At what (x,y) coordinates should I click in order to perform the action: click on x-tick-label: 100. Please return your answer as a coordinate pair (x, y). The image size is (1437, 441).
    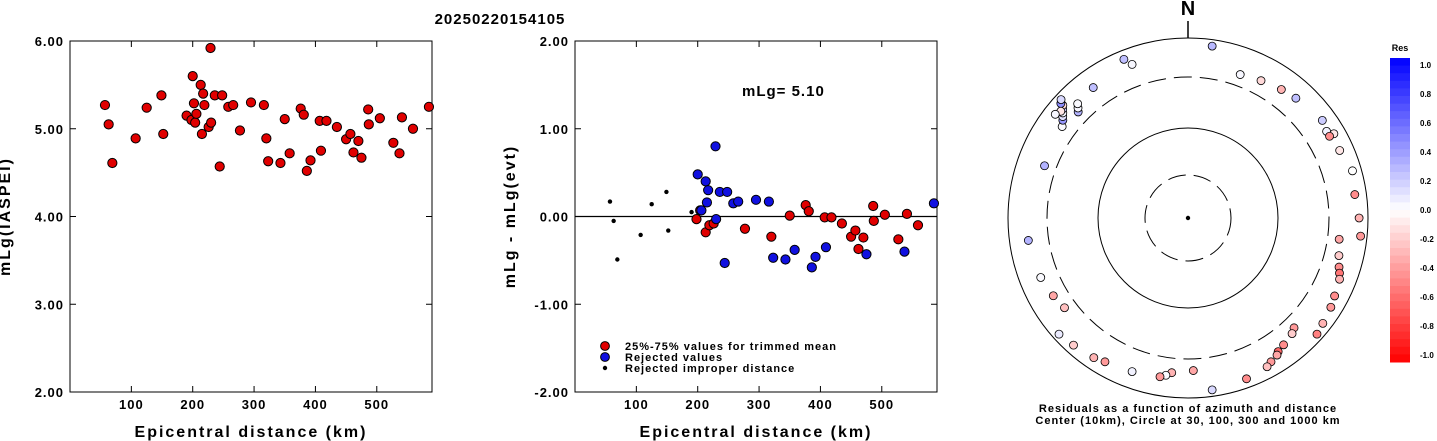
    Looking at the image, I should click on (131, 404).